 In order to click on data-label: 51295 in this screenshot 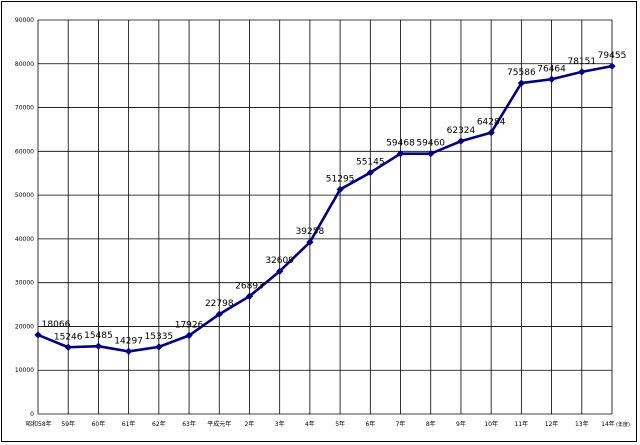, I will do `click(340, 179)`.